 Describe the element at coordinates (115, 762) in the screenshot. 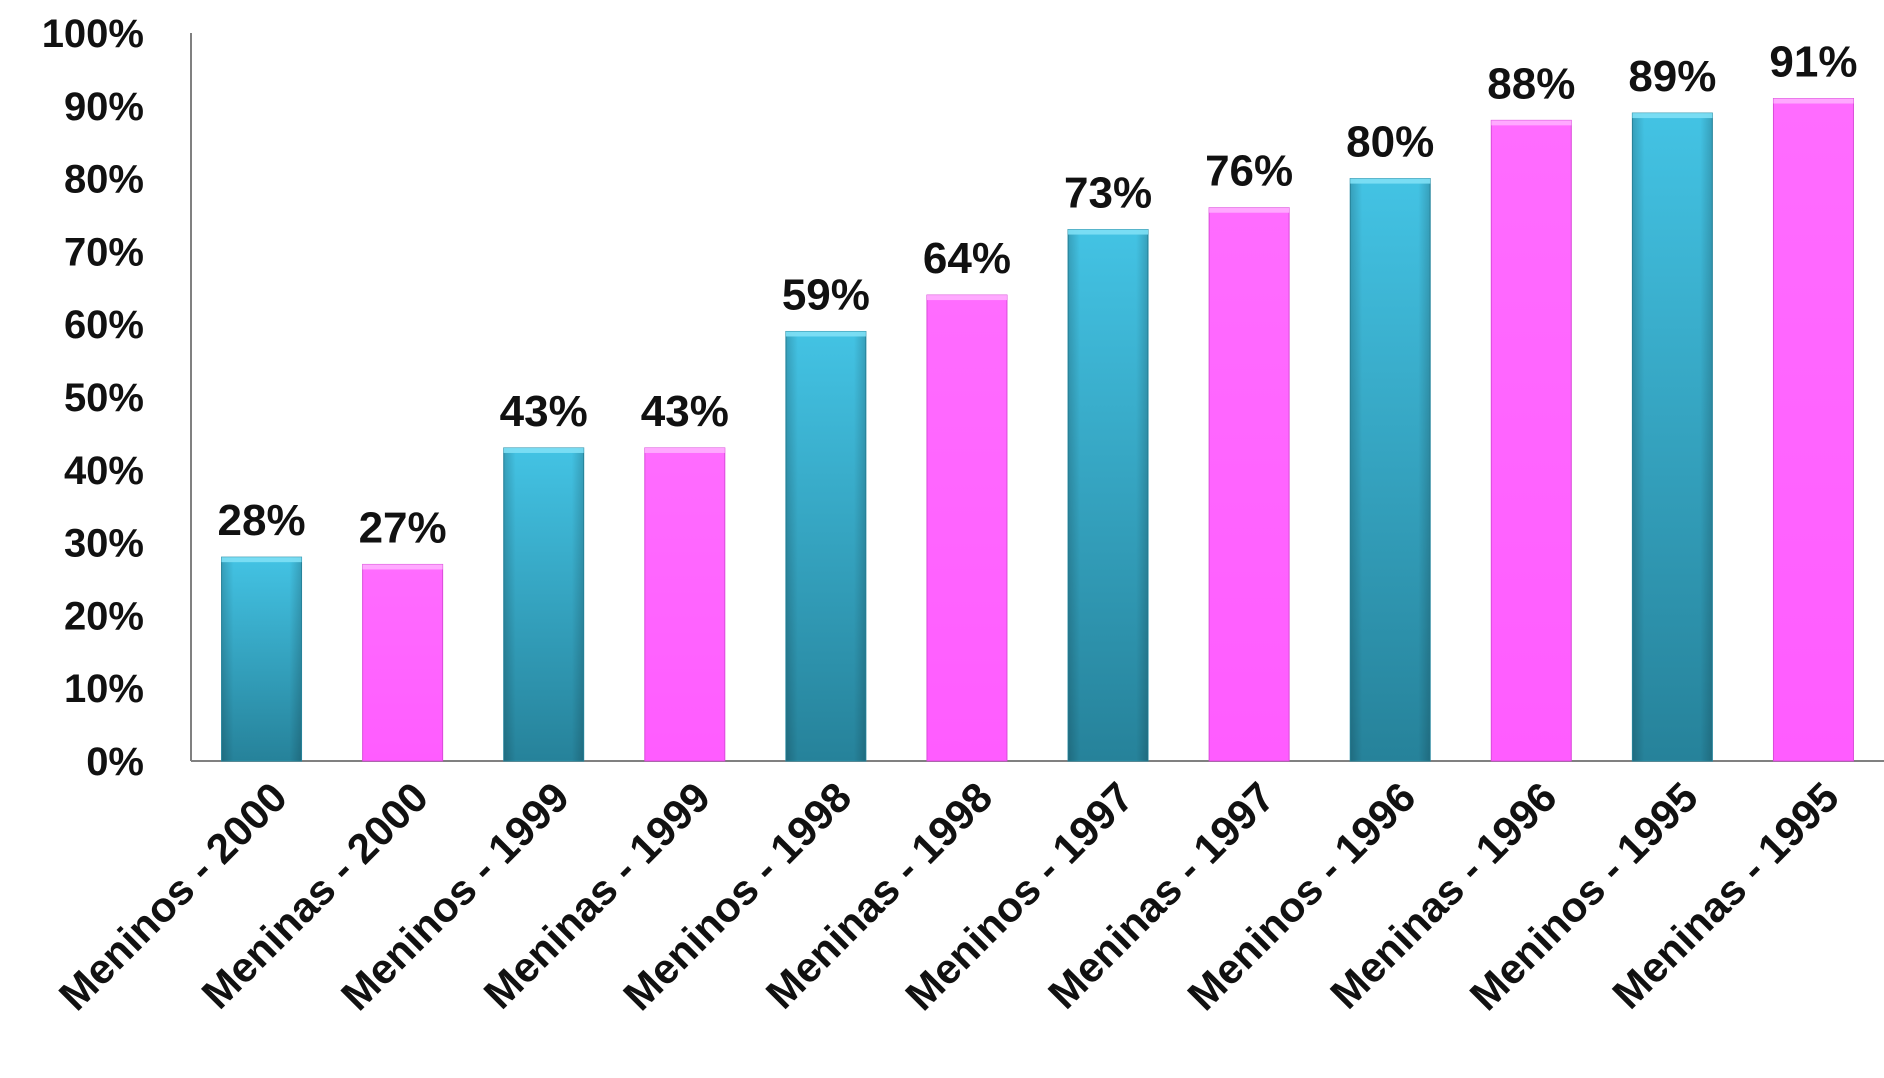

I see `y-tick-label: 0%` at that location.